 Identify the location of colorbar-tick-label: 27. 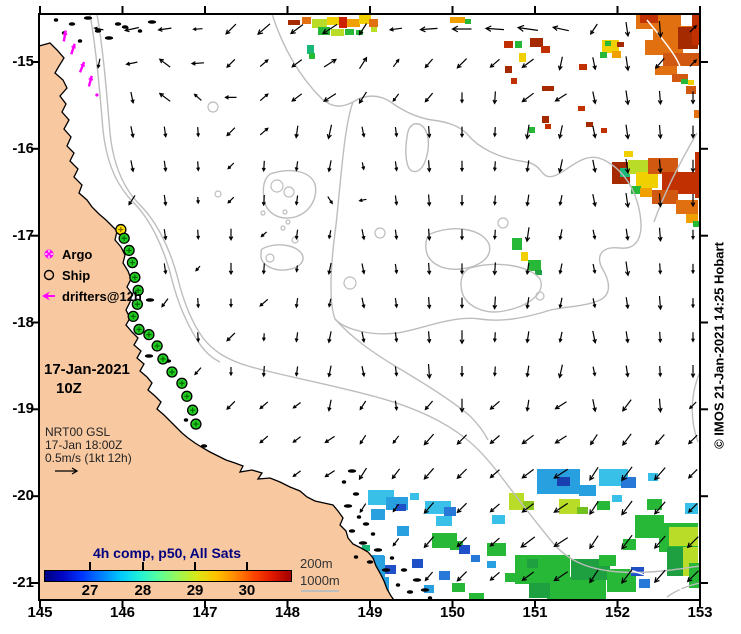
(90, 590).